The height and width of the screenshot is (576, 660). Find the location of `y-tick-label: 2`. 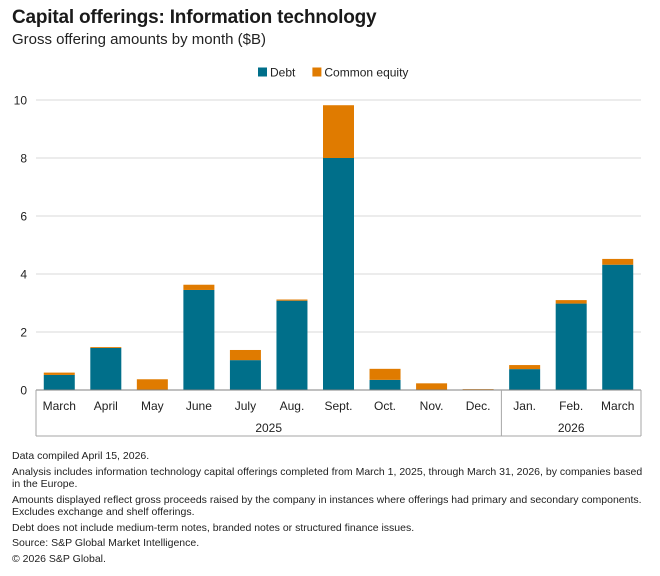

y-tick-label: 2 is located at coordinates (23, 333).